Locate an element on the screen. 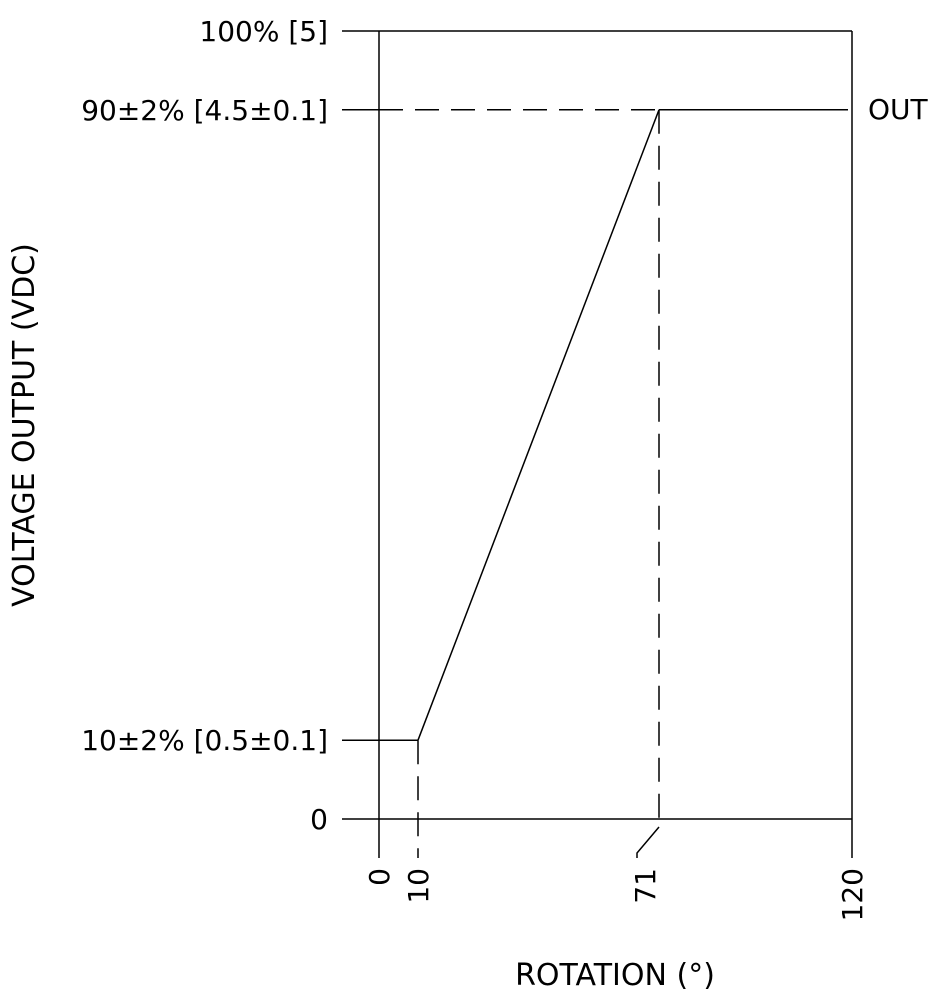  x-tick-label-0: 0 is located at coordinates (379, 877).